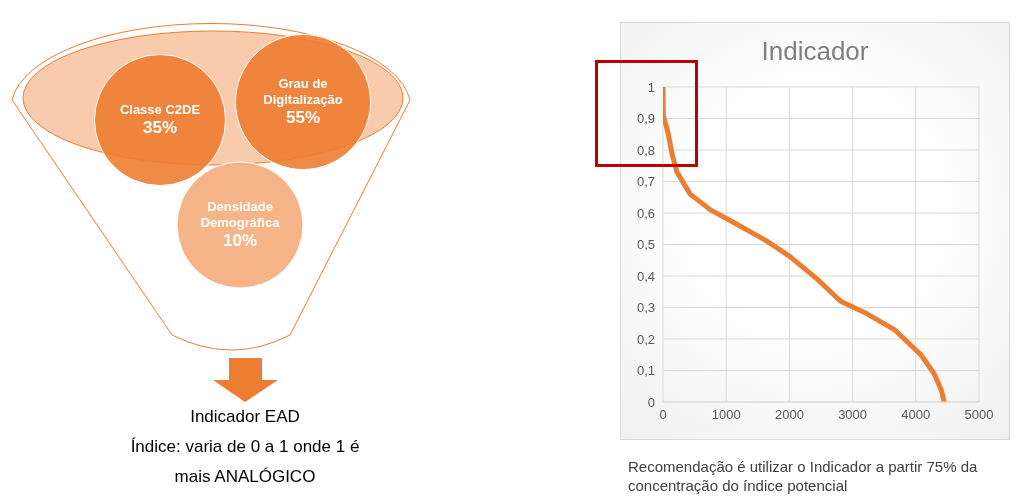  What do you see at coordinates (645, 276) in the screenshot?
I see `y-tick-label: 0,4` at bounding box center [645, 276].